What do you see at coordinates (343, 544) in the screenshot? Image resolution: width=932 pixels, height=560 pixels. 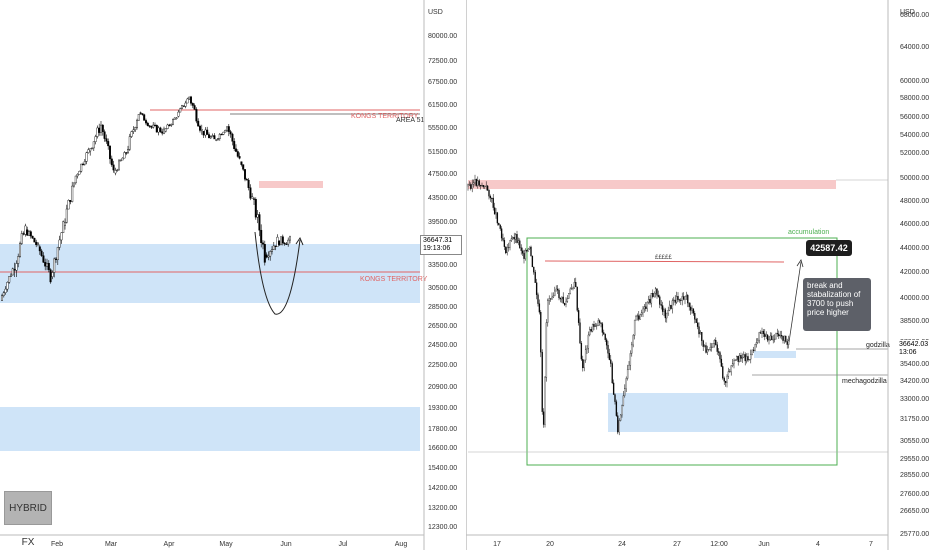 I see `left-x-tick-label: Jul` at bounding box center [343, 544].